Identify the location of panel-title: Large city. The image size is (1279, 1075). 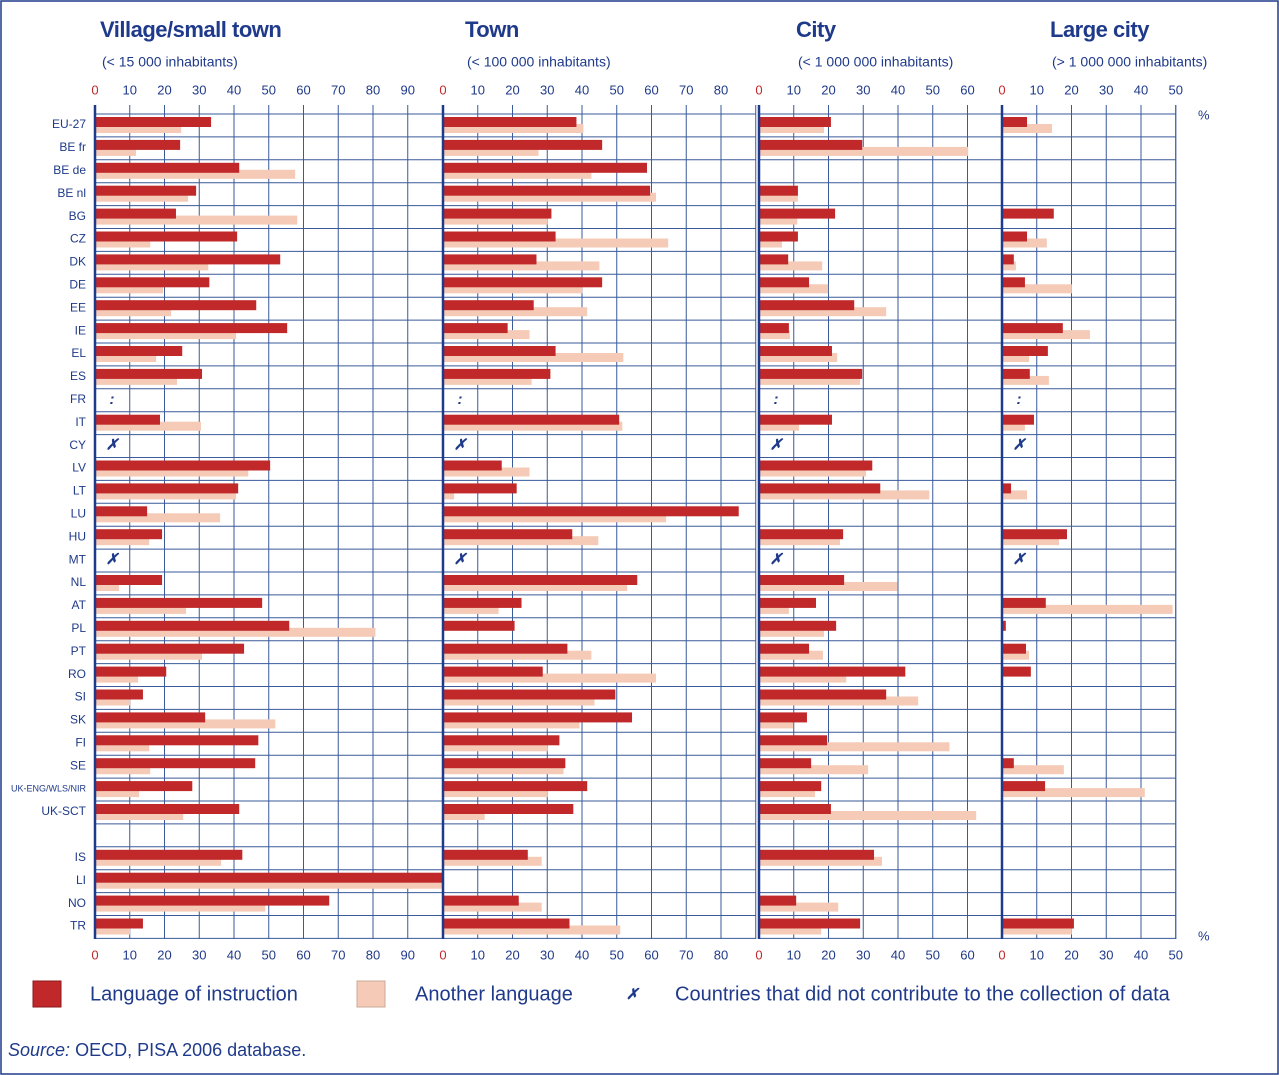
(1100, 29).